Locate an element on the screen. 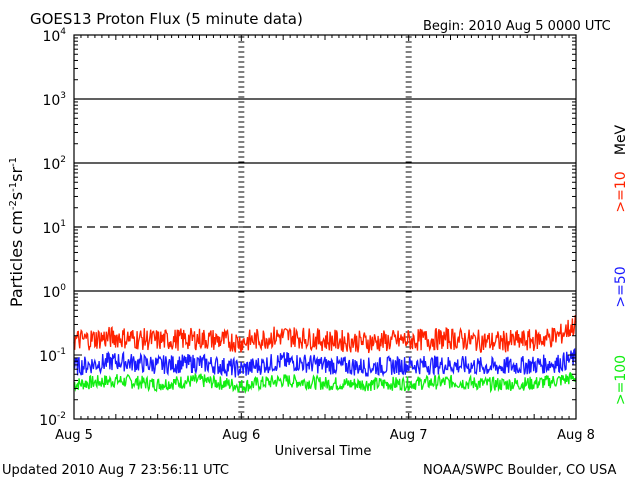 Image resolution: width=640 pixels, height=480 pixels. y-axis-title-exp2: -1 is located at coordinates (13, 187).